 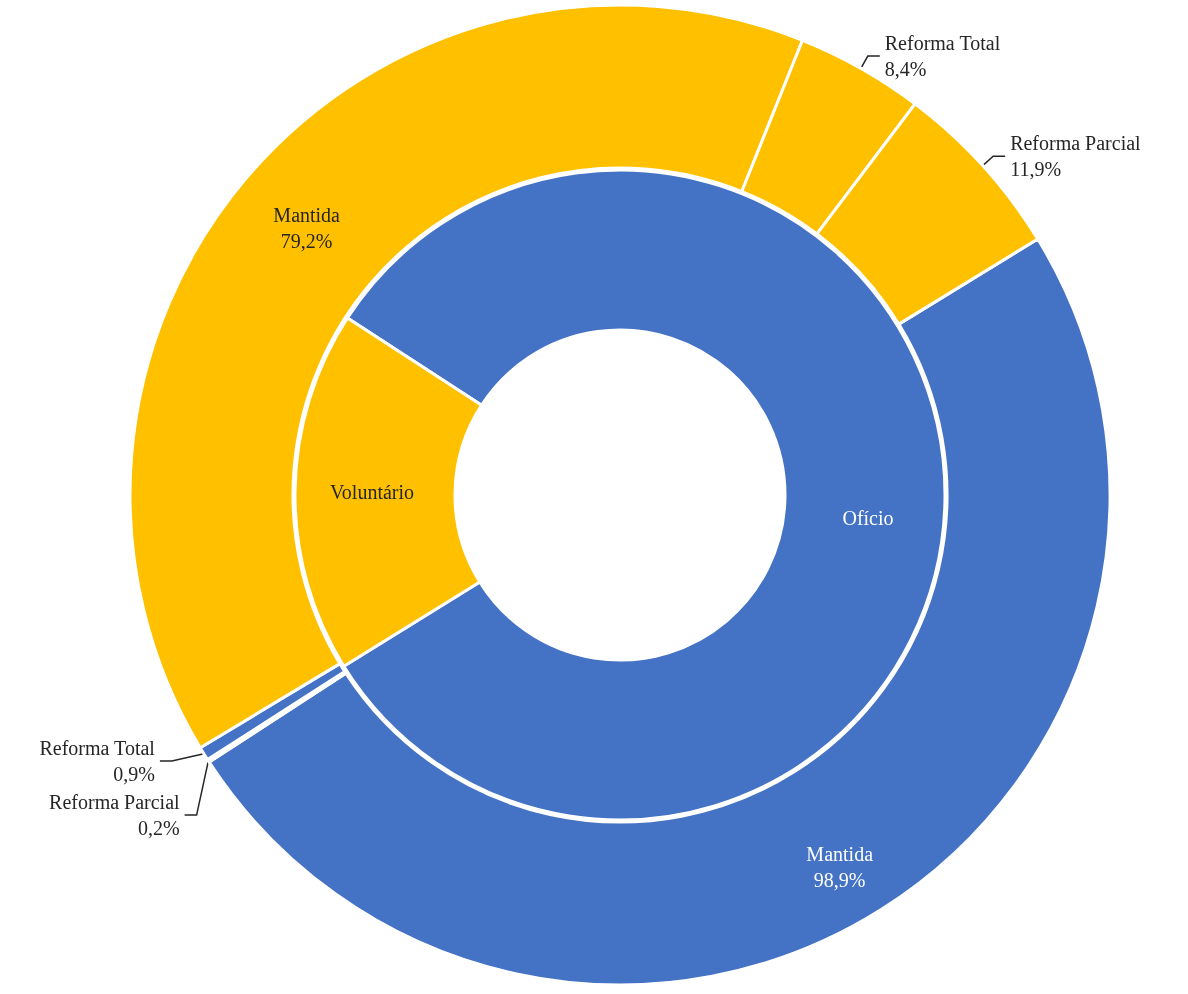 I want to click on slice-label: Ofício, so click(x=868, y=518).